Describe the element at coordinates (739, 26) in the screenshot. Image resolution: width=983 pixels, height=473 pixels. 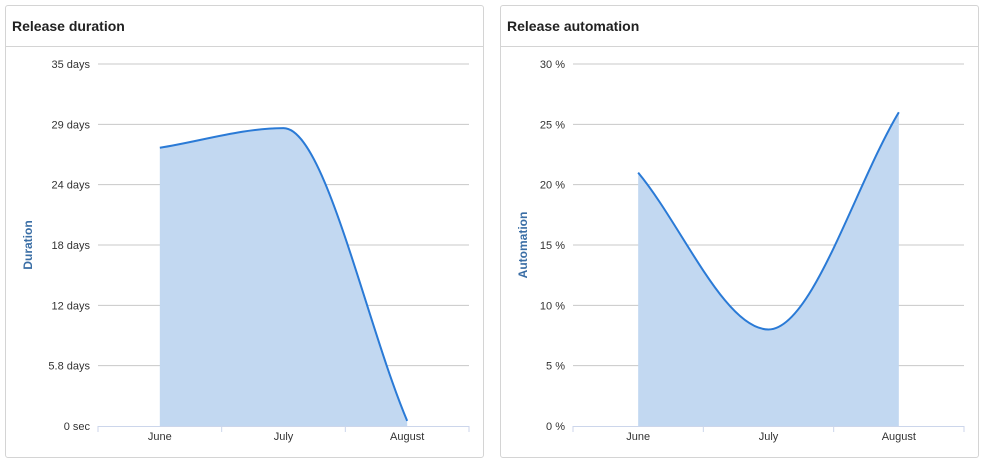
I see `panel-header: Release automation` at that location.